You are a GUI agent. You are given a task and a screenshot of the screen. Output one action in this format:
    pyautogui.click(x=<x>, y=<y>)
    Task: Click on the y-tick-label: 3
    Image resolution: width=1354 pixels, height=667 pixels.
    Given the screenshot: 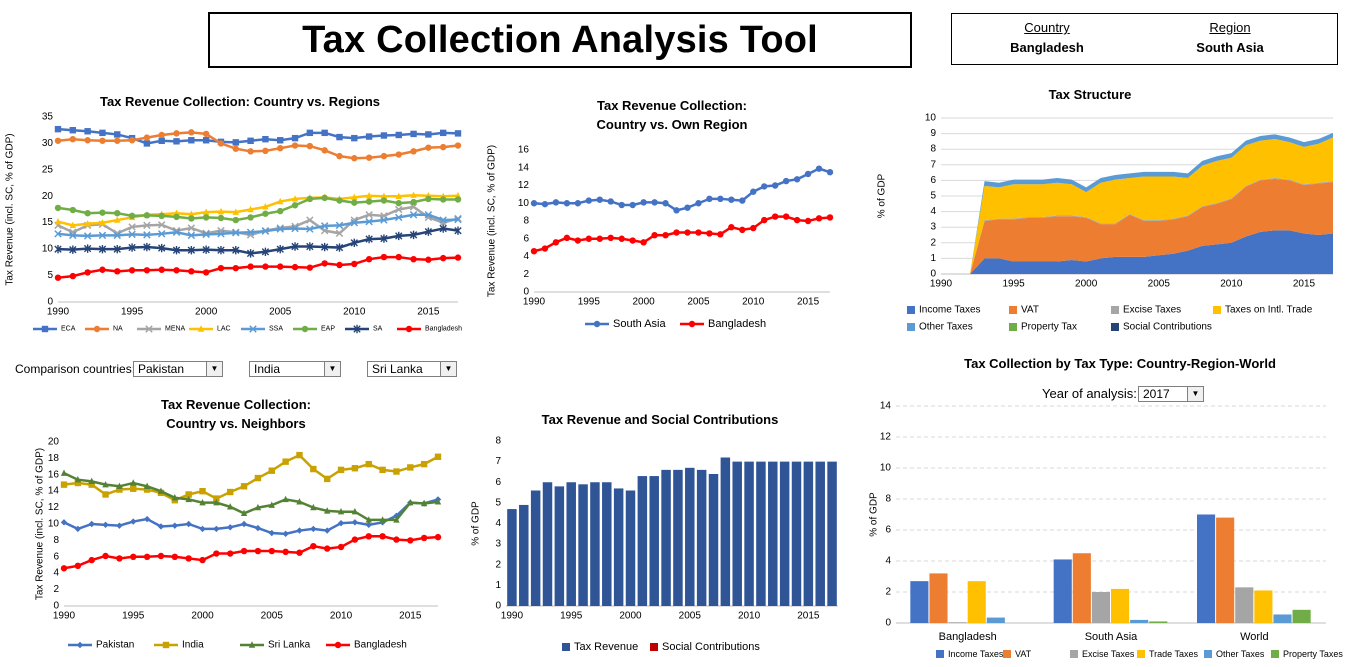 What is the action you would take?
    pyautogui.click(x=498, y=544)
    